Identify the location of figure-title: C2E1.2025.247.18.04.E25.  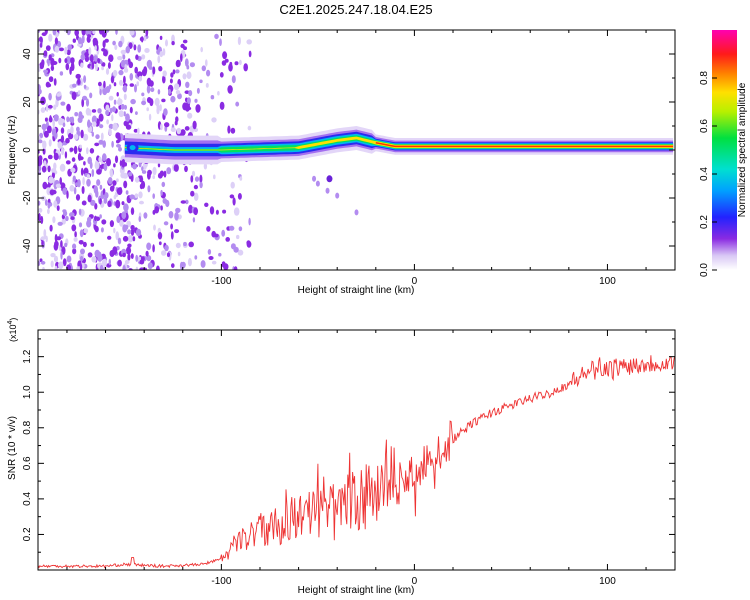
(355, 9).